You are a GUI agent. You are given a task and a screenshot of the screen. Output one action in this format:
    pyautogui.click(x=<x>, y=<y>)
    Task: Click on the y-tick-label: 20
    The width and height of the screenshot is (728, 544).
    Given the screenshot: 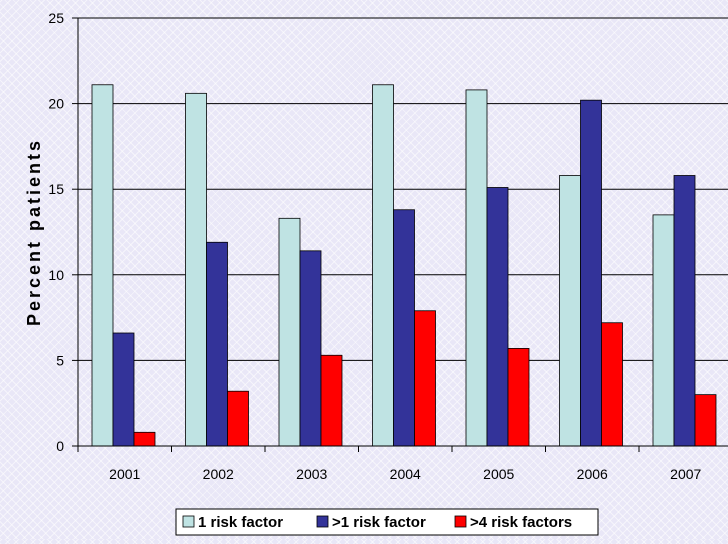 What is the action you would take?
    pyautogui.click(x=56, y=104)
    